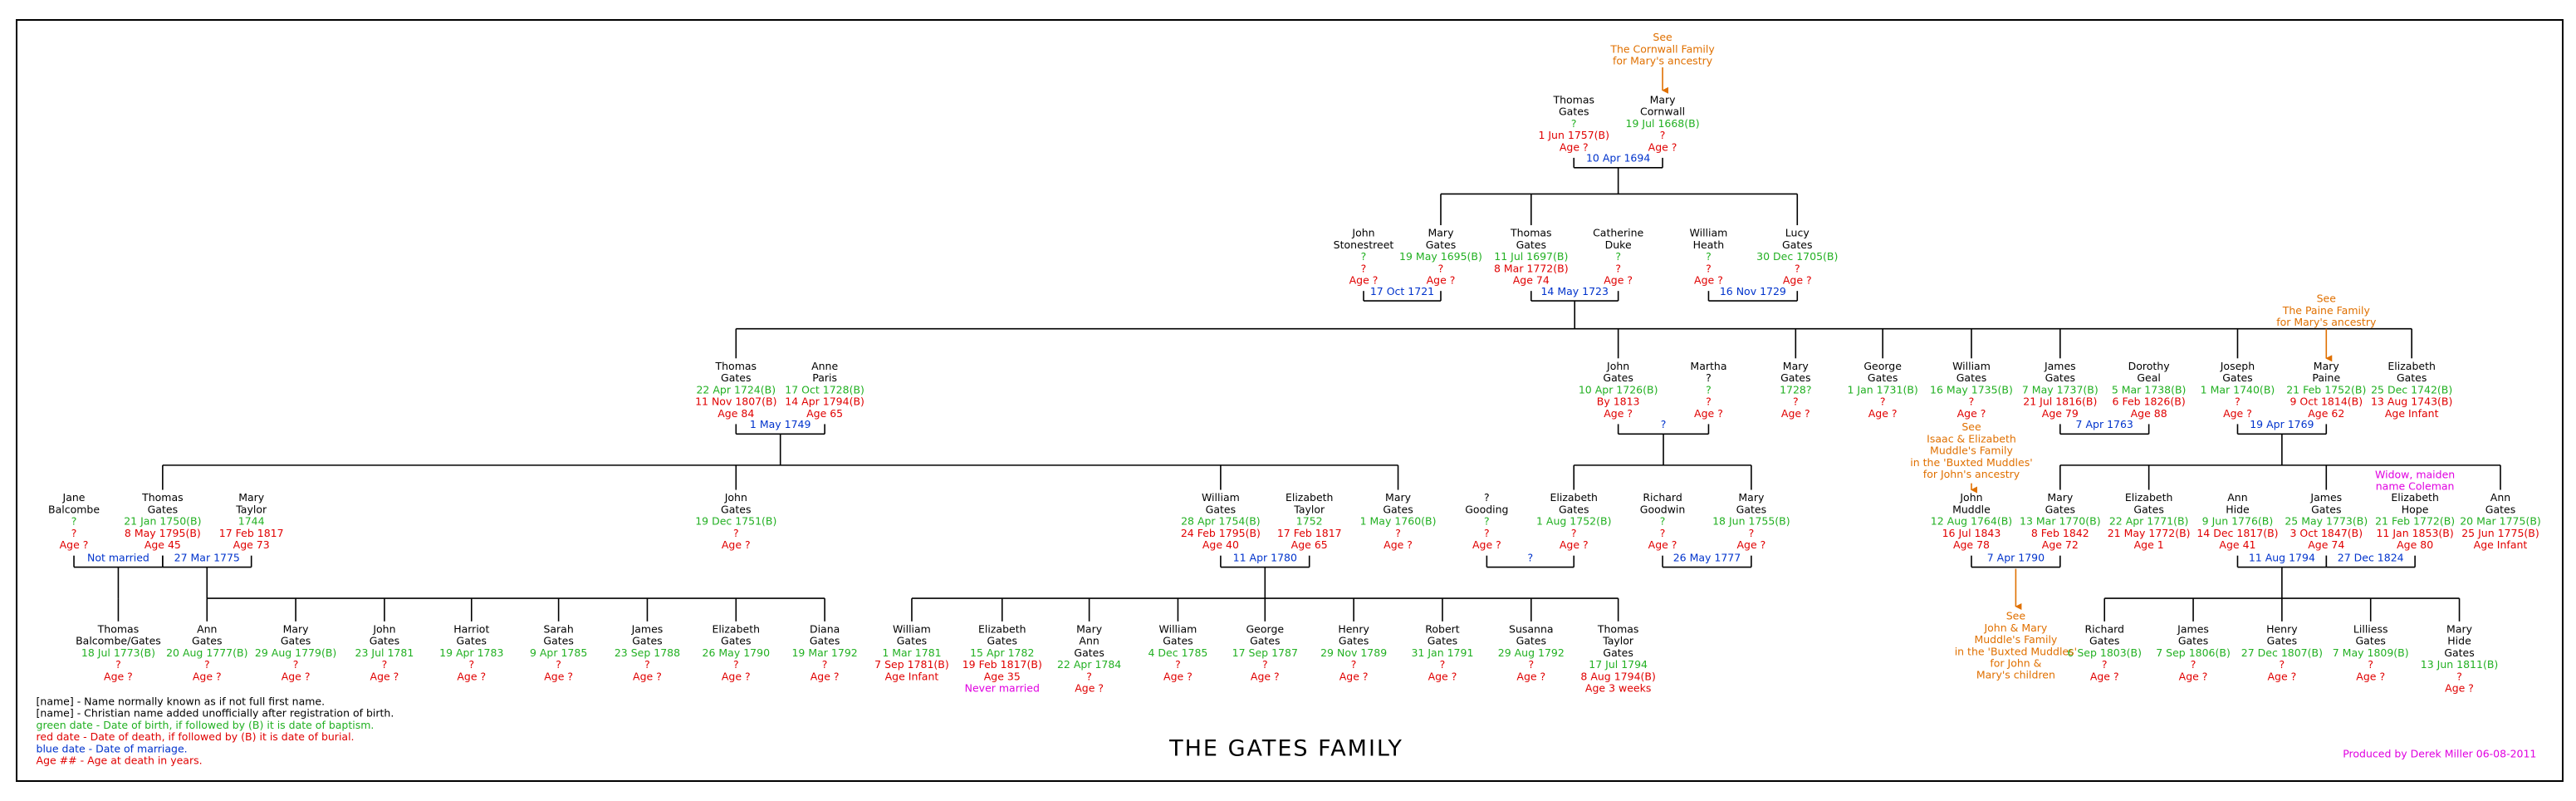 This screenshot has width=2576, height=801. What do you see at coordinates (1797, 256) in the screenshot?
I see `birth-date: 30 Dec 1705(B)` at bounding box center [1797, 256].